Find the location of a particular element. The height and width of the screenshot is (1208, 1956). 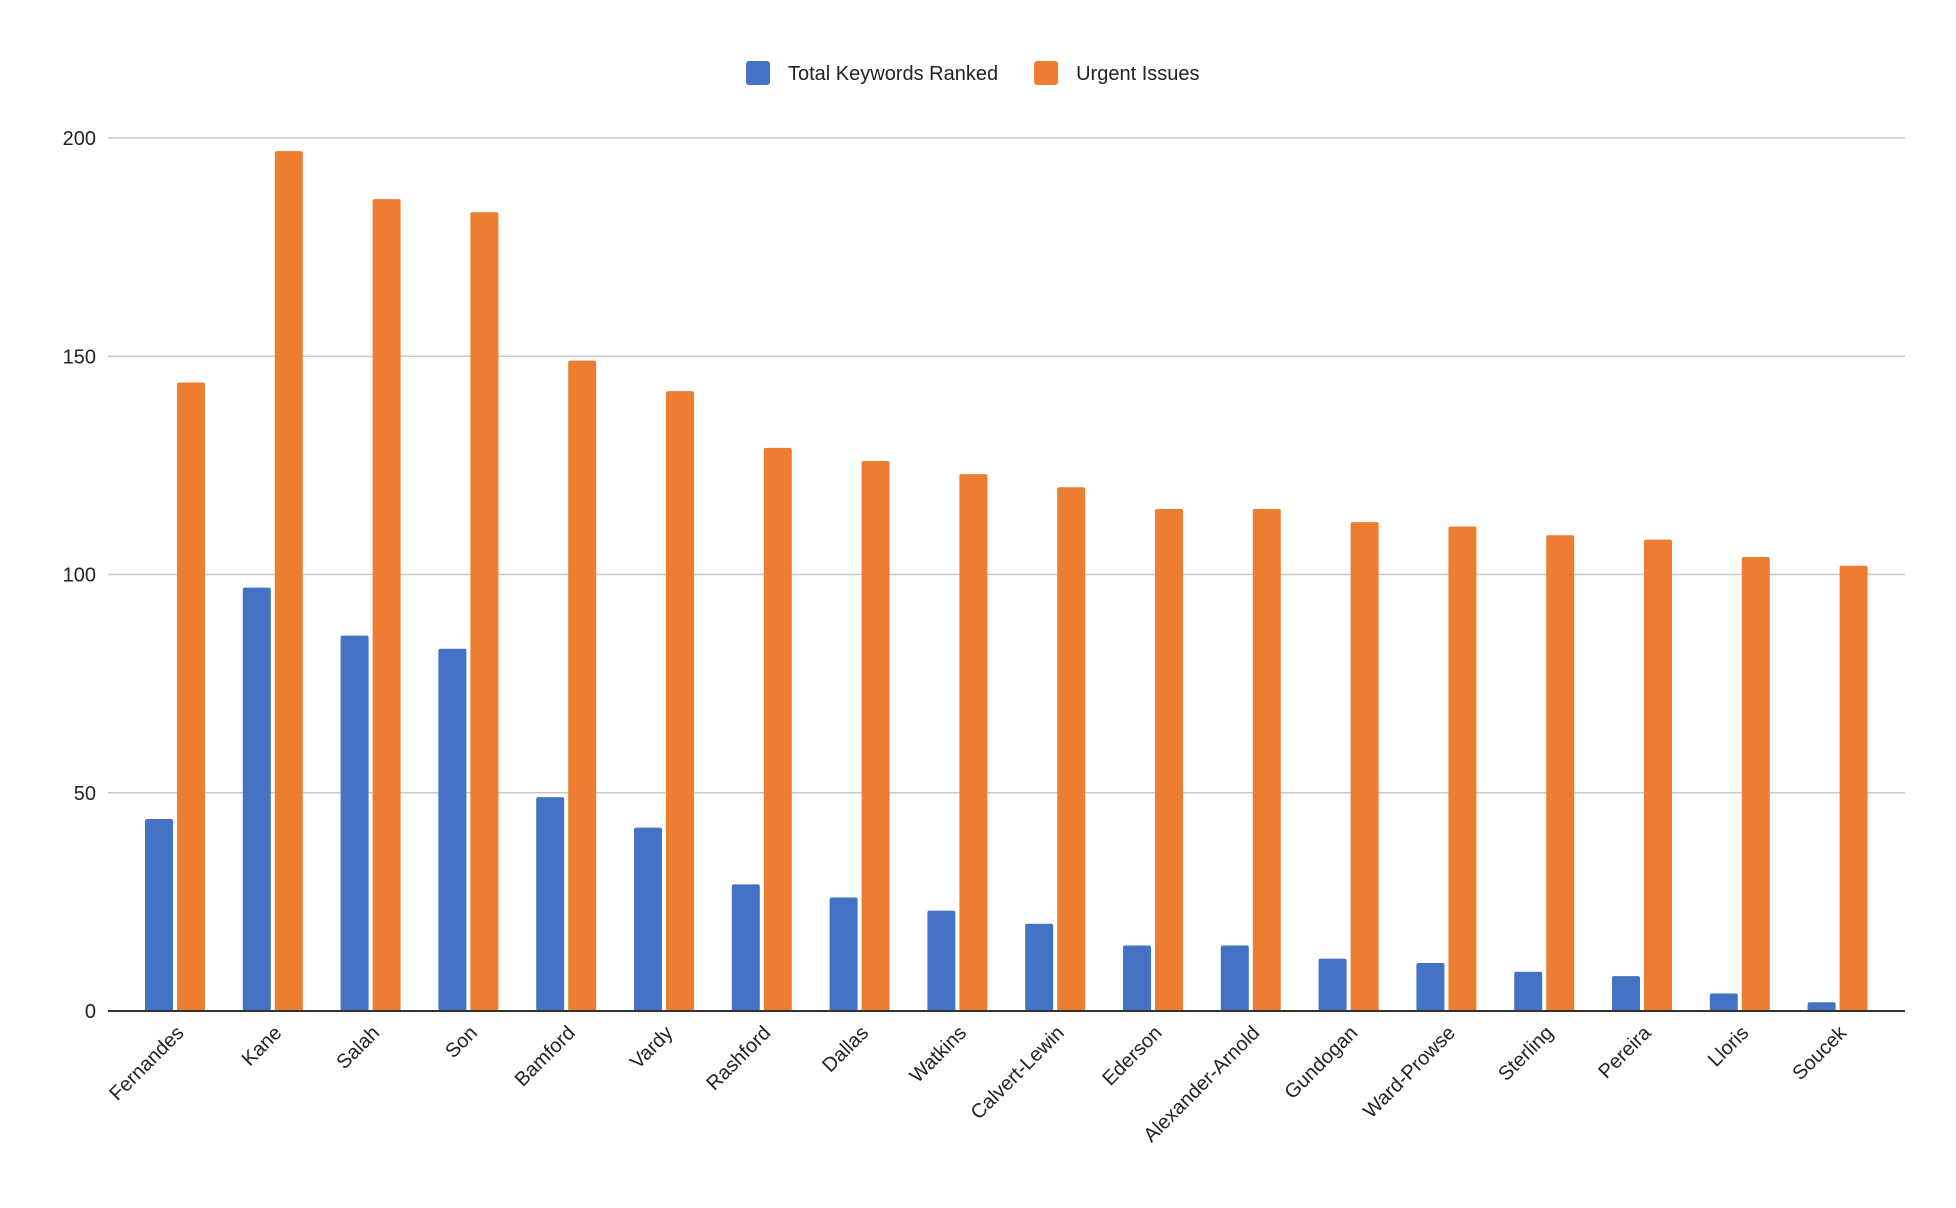

y-tick-label: 0 is located at coordinates (90, 1012).